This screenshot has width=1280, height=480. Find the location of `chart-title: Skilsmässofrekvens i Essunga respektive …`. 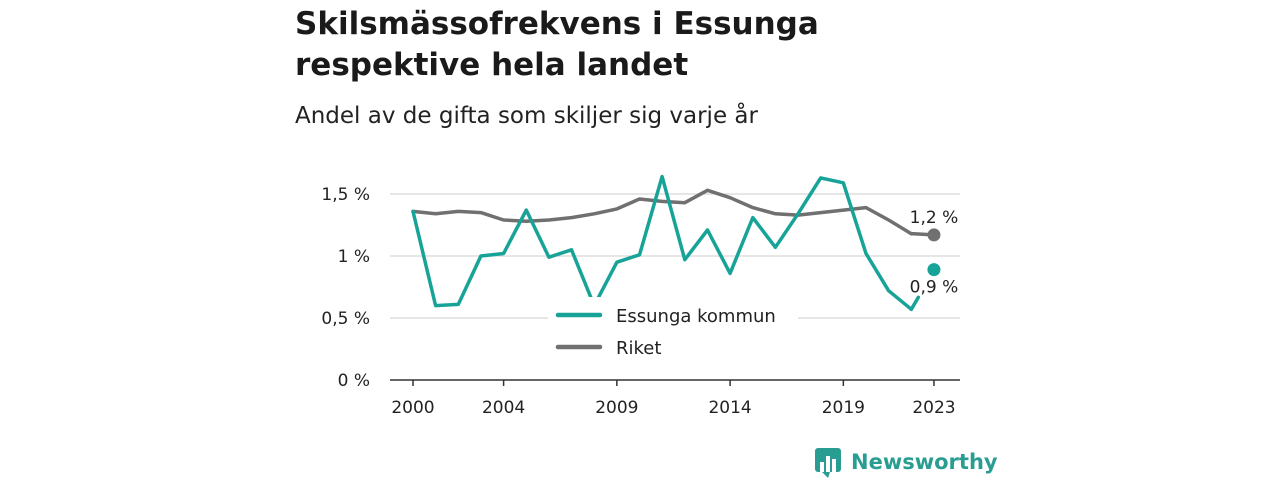

chart-title: Skilsmässofrekvens i Essunga respektive … is located at coordinates (557, 44).